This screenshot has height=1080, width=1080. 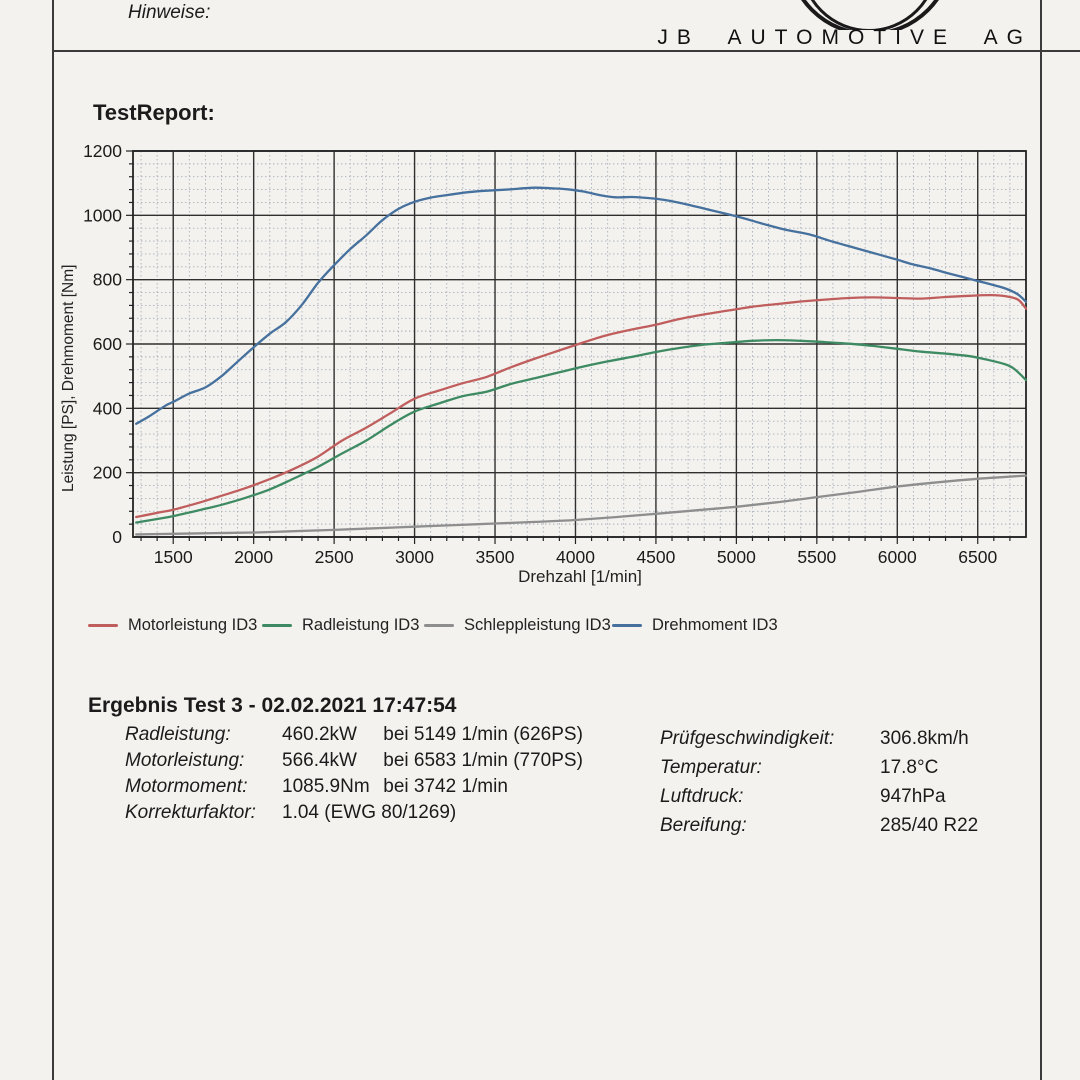 What do you see at coordinates (924, 738) in the screenshot?
I see `result-value: 306.8km/h` at bounding box center [924, 738].